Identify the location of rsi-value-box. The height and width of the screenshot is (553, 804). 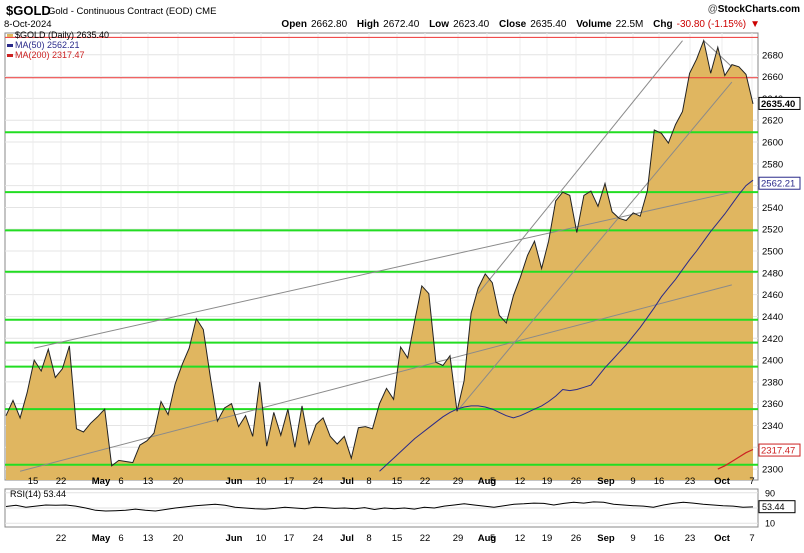
(777, 507).